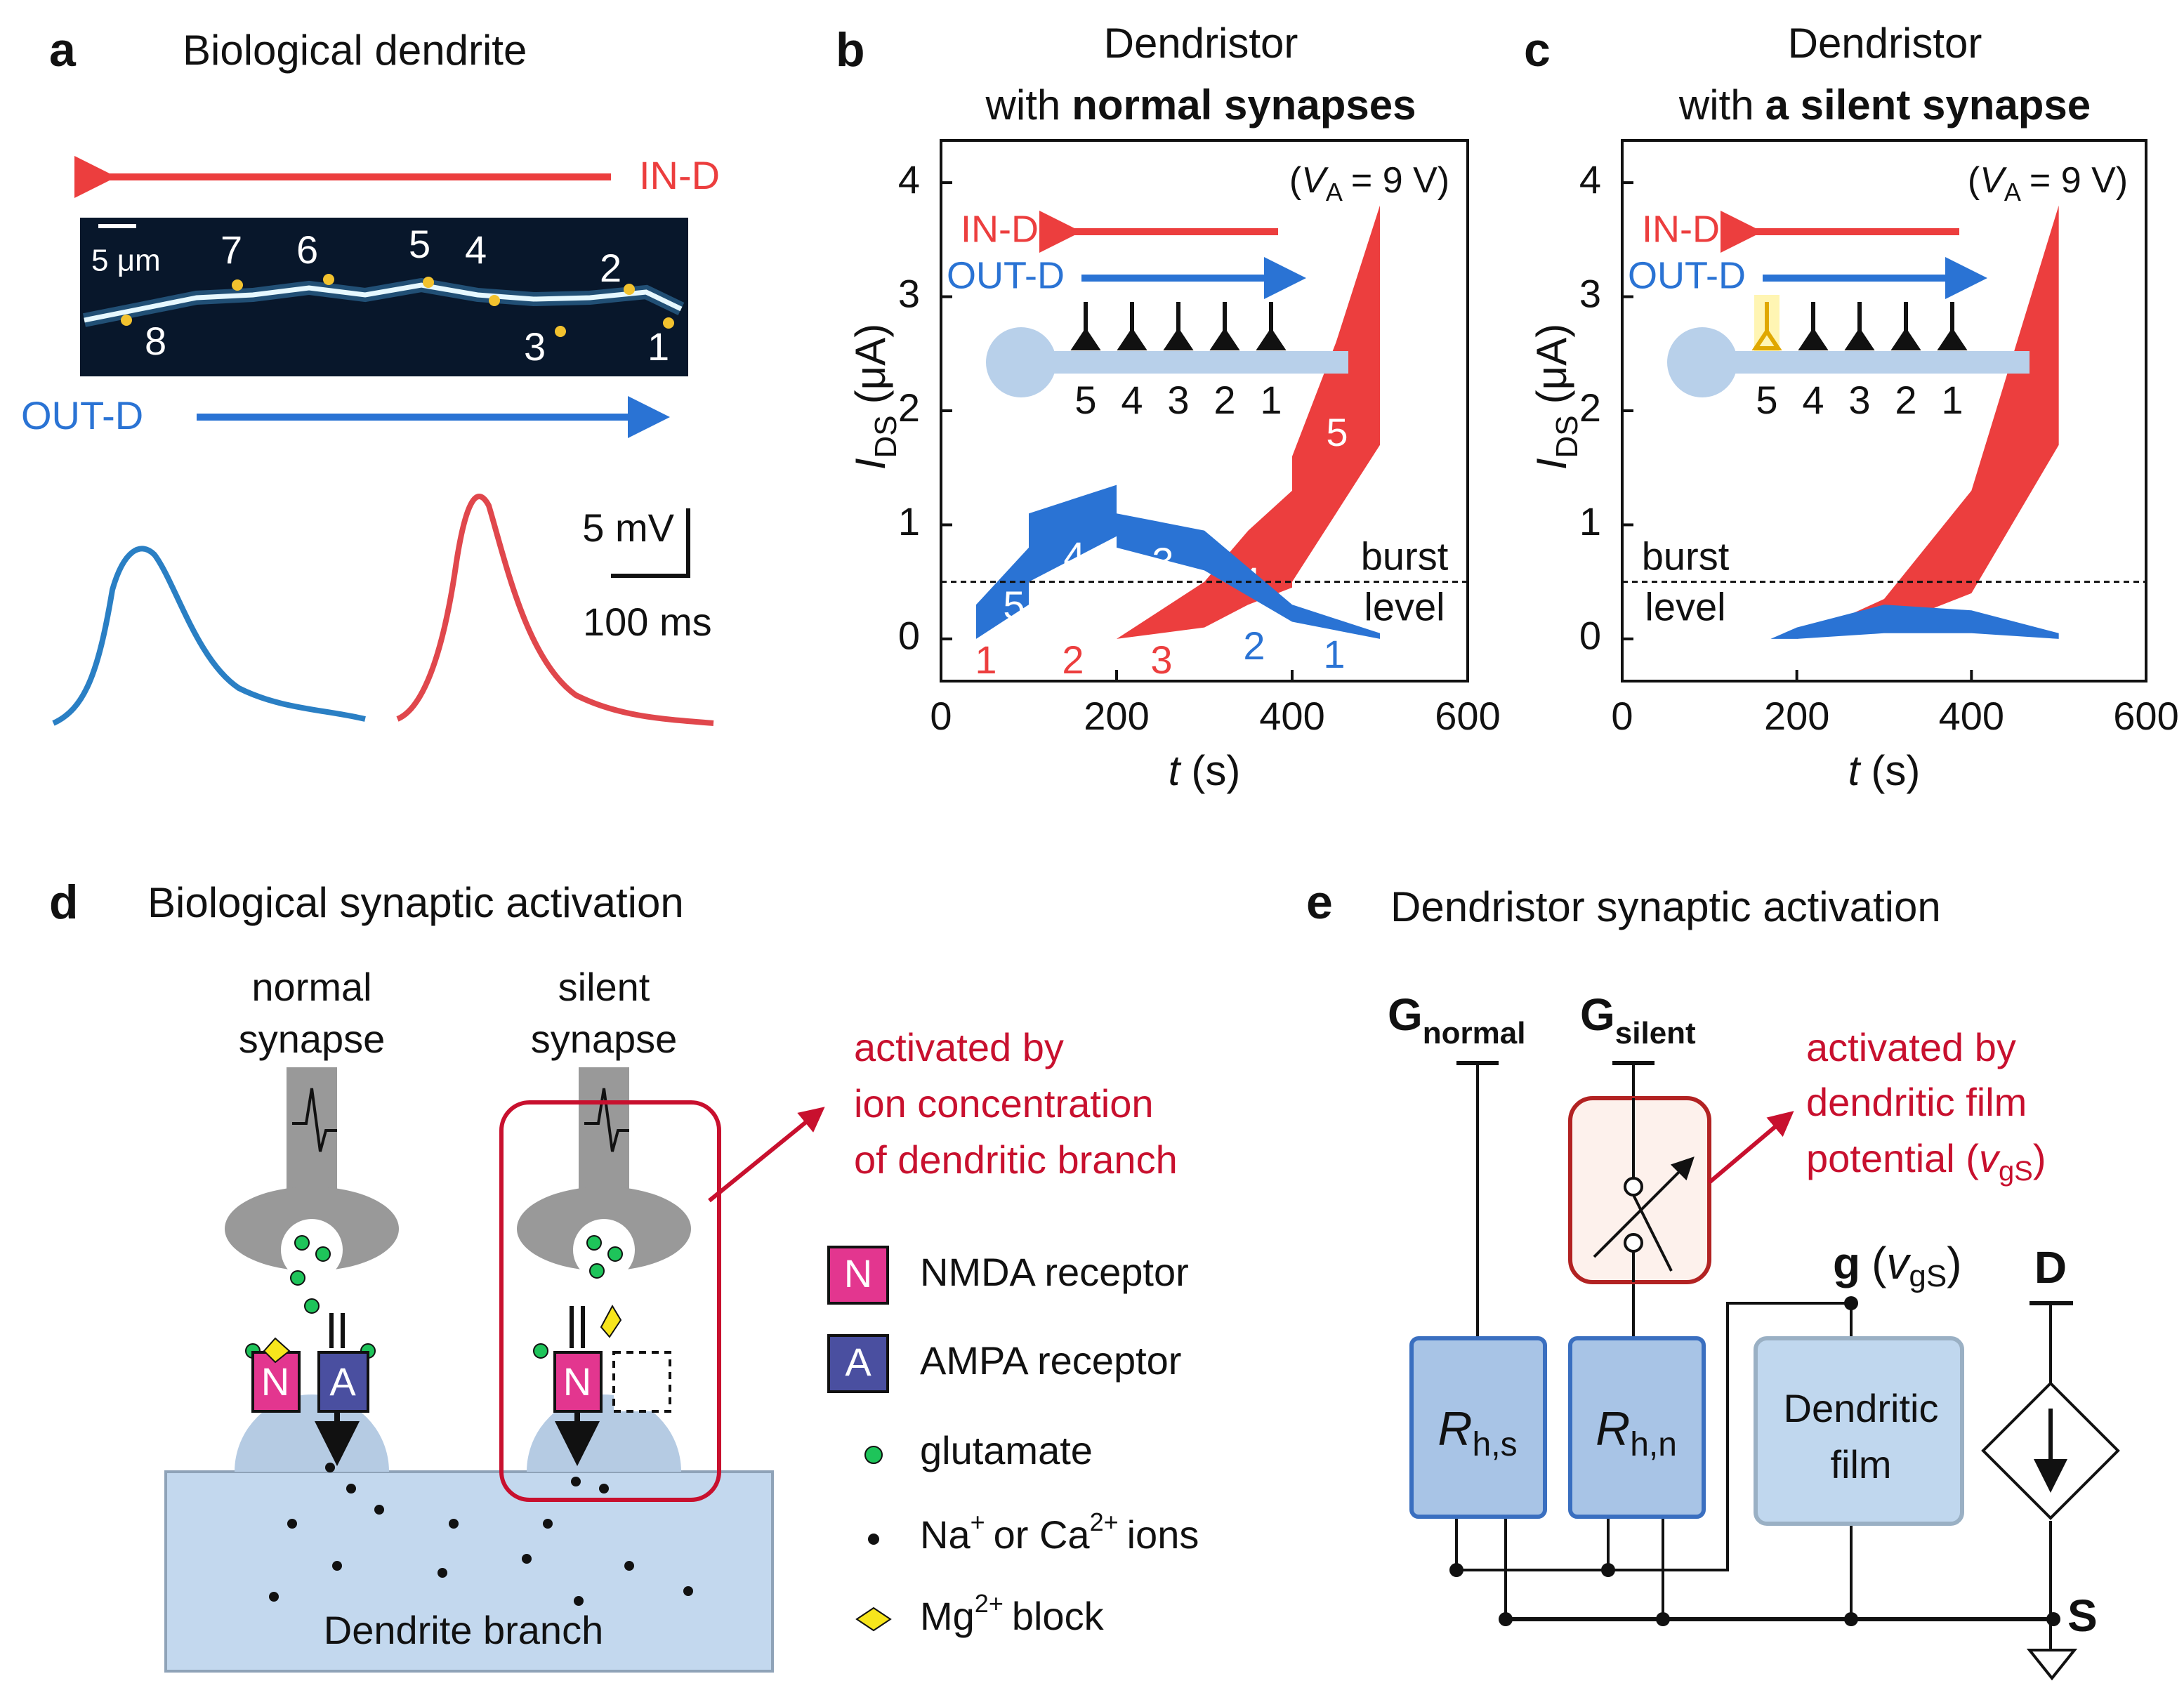 The image size is (2184, 1688). I want to click on annotation: potential (vgS), so click(1926, 1161).